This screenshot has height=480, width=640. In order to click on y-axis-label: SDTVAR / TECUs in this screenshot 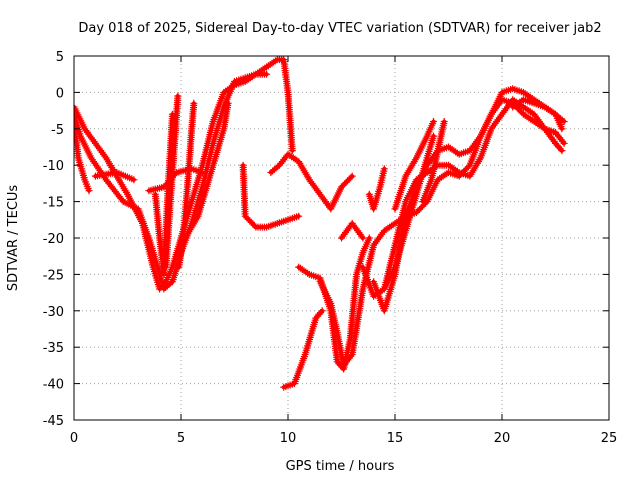, I will do `click(13, 238)`.